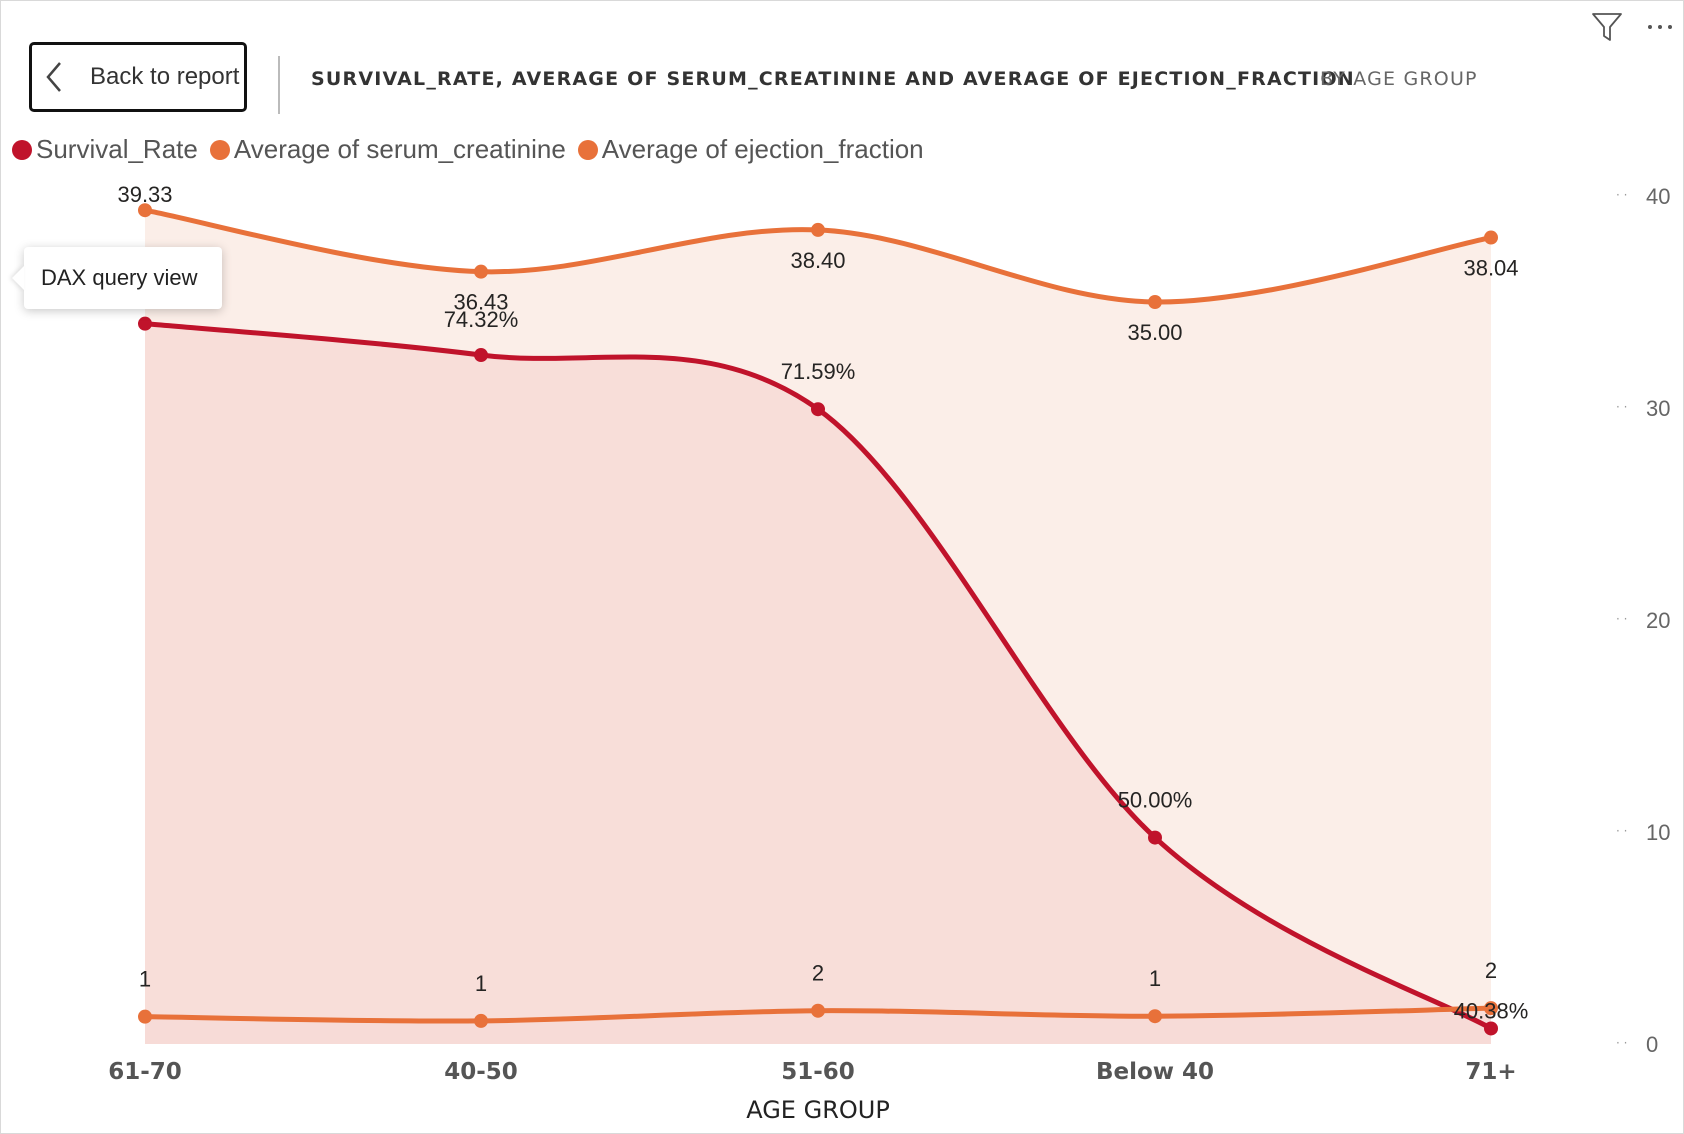 The width and height of the screenshot is (1684, 1134). What do you see at coordinates (165, 76) in the screenshot?
I see `back-to-report-label: Back to report` at bounding box center [165, 76].